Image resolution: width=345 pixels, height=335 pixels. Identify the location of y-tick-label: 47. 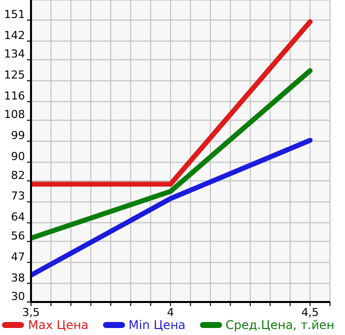
(18, 257).